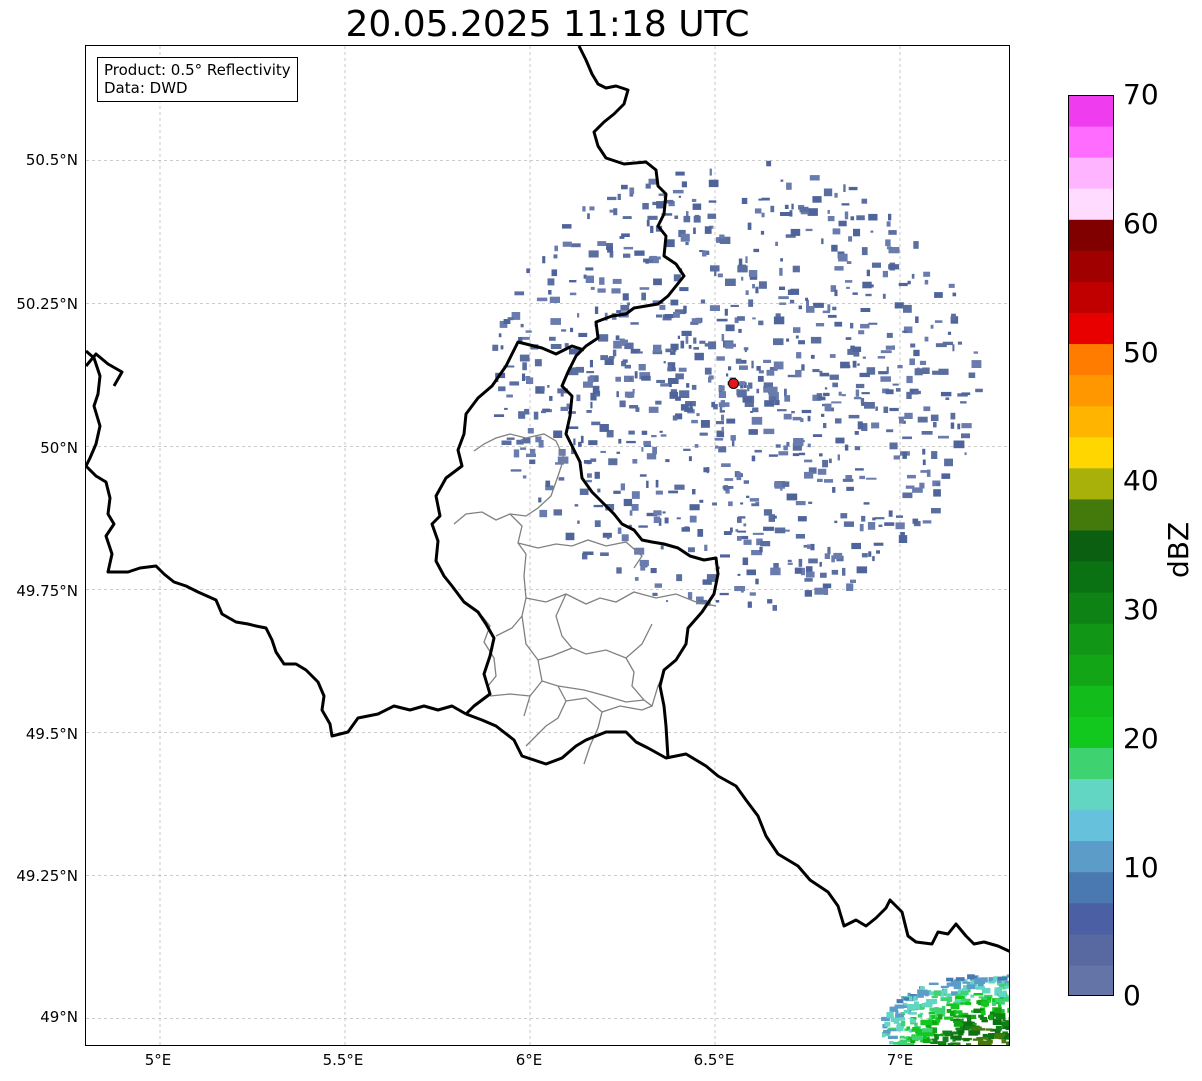 This screenshot has width=1202, height=1081. Describe the element at coordinates (1141, 609) in the screenshot. I see `colorbar-tick-label: 30` at that location.